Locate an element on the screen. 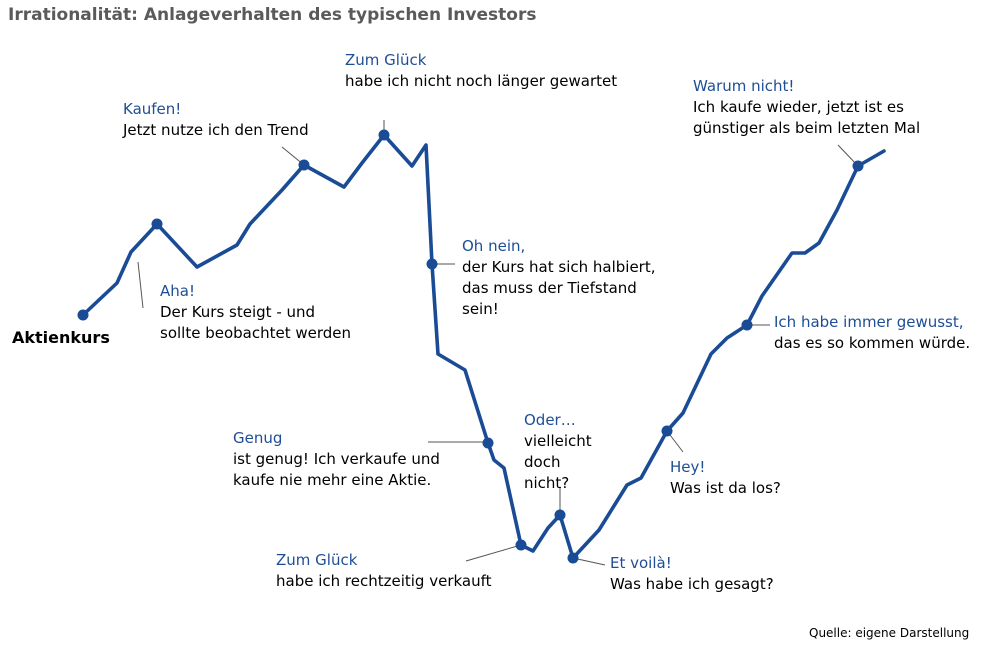 The width and height of the screenshot is (1000, 645). series-label: Aktienkurs is located at coordinates (61, 337).